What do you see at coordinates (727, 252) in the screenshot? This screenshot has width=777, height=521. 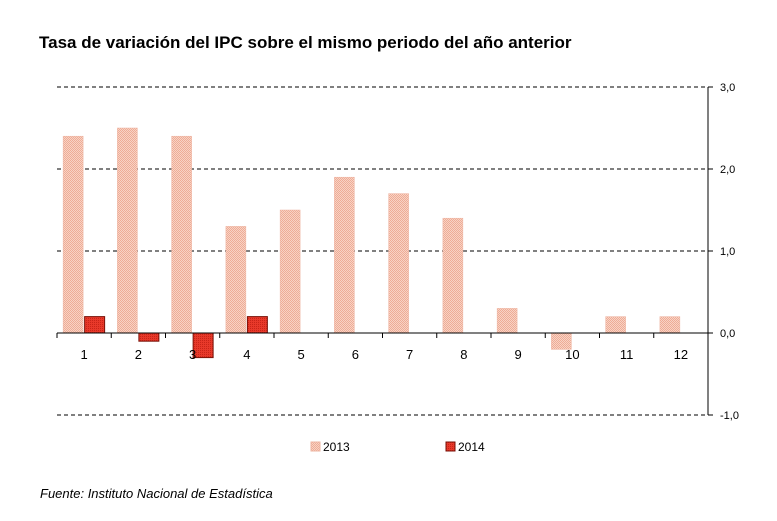 I see `y-tick-label: 1,0` at bounding box center [727, 252].